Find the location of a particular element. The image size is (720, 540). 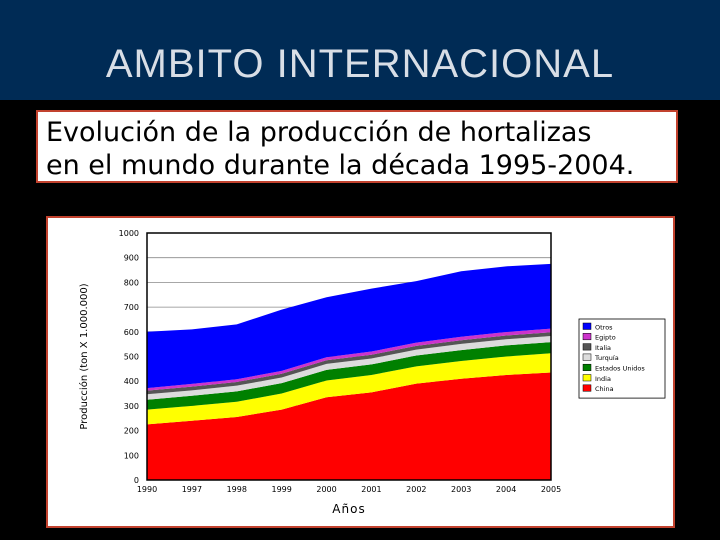

y-tick-label-300: 300 is located at coordinates (131, 406).